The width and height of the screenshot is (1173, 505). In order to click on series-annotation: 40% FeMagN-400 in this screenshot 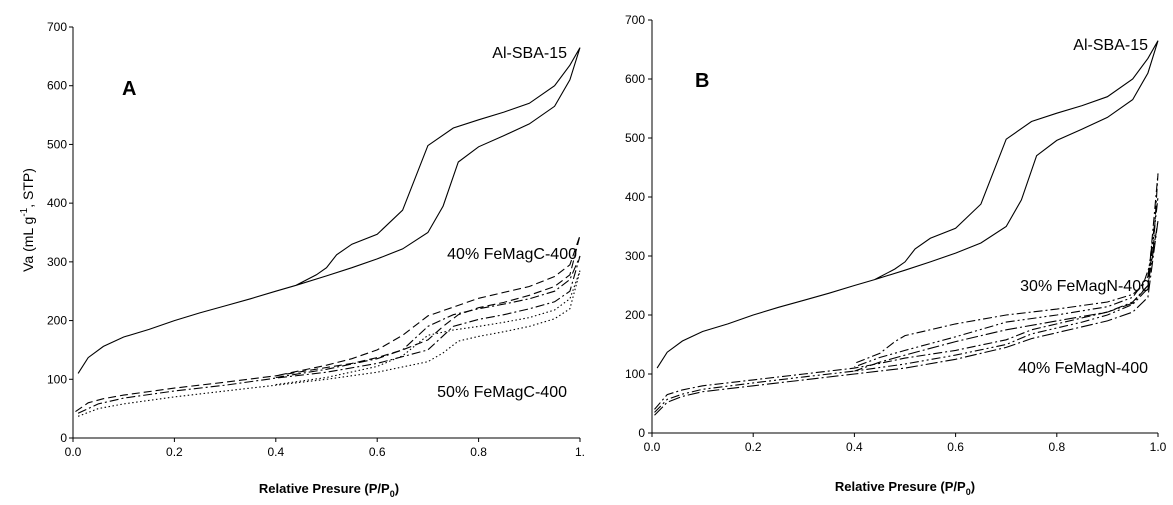, I will do `click(1083, 368)`.